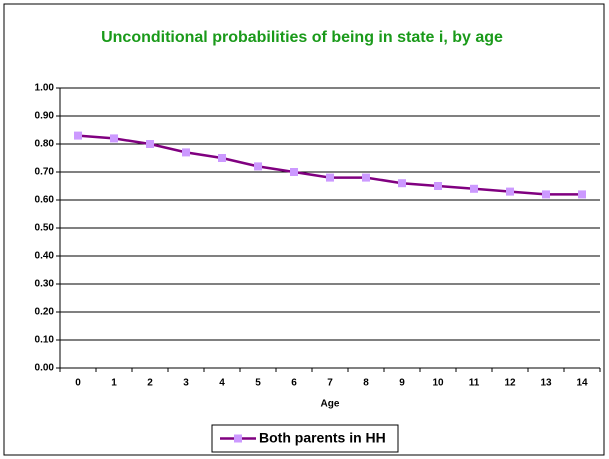 The image size is (609, 459). What do you see at coordinates (238, 438) in the screenshot?
I see `legend-marker` at bounding box center [238, 438].